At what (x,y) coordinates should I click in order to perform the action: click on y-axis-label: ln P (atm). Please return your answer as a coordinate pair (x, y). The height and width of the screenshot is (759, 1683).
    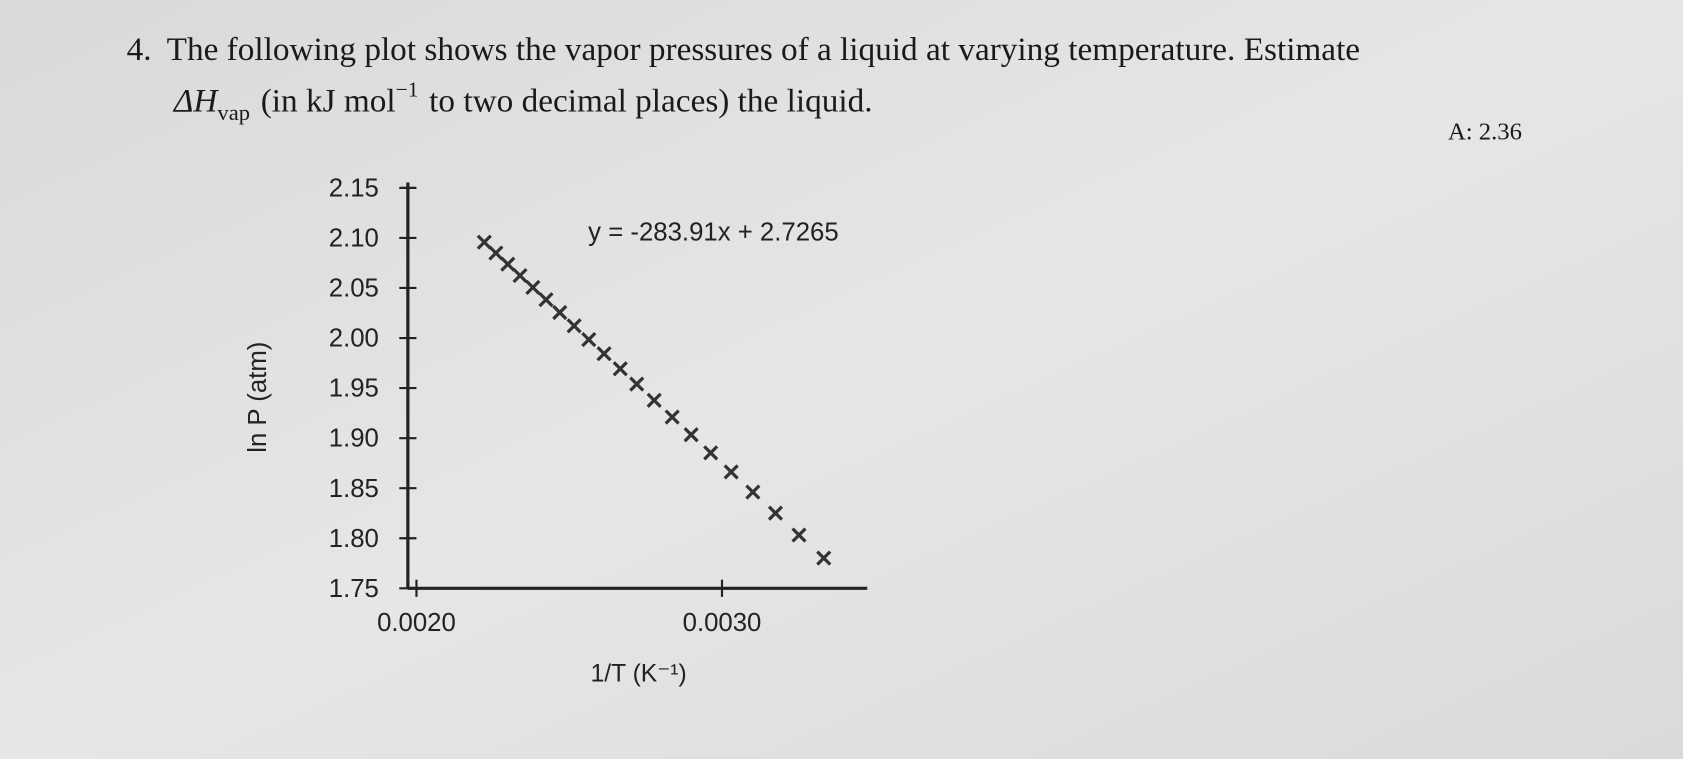
    Looking at the image, I should click on (258, 397).